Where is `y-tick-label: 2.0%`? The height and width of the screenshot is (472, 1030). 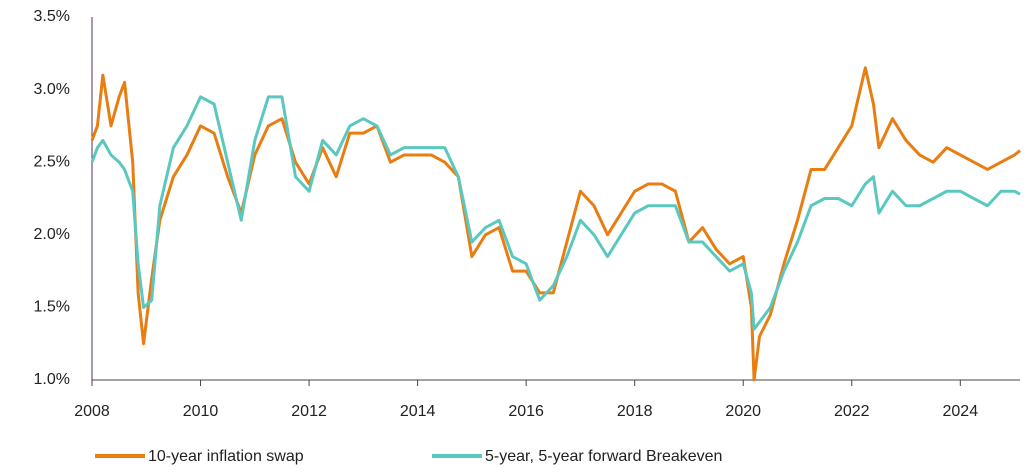
y-tick-label: 2.0% is located at coordinates (52, 234).